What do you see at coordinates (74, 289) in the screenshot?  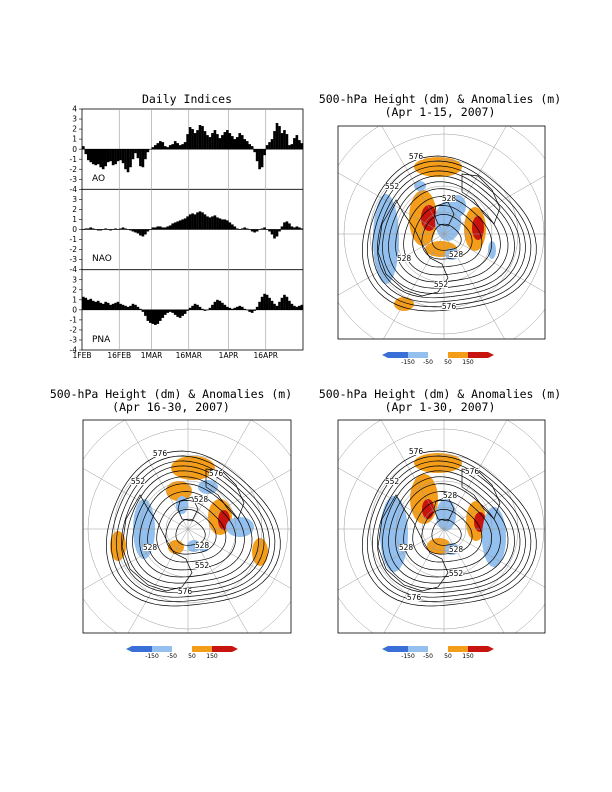 I see `y-tick-label: 2` at bounding box center [74, 289].